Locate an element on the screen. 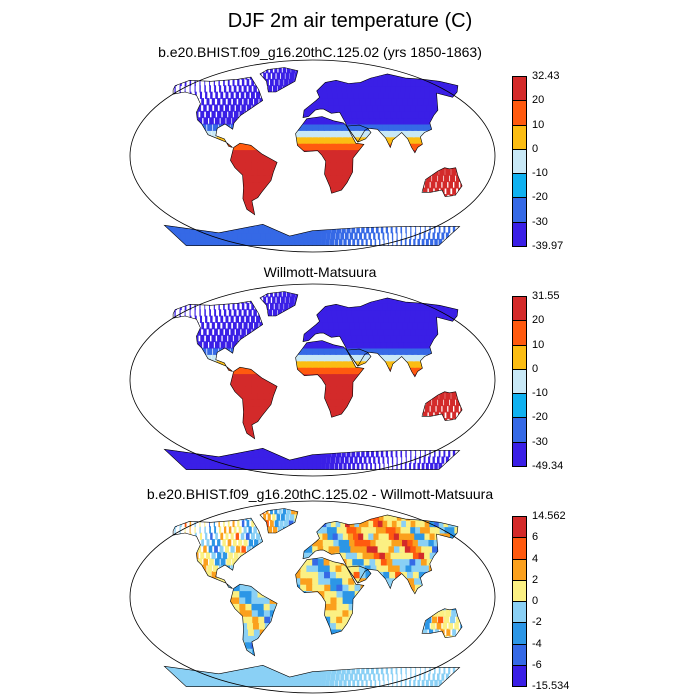 This screenshot has width=700, height=700. colorbar-swatch is located at coordinates (519, 210).